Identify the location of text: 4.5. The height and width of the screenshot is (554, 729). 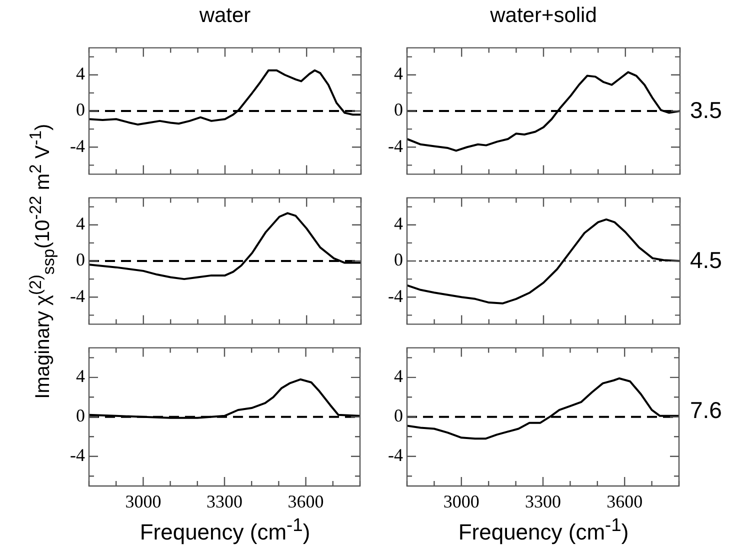
(706, 260).